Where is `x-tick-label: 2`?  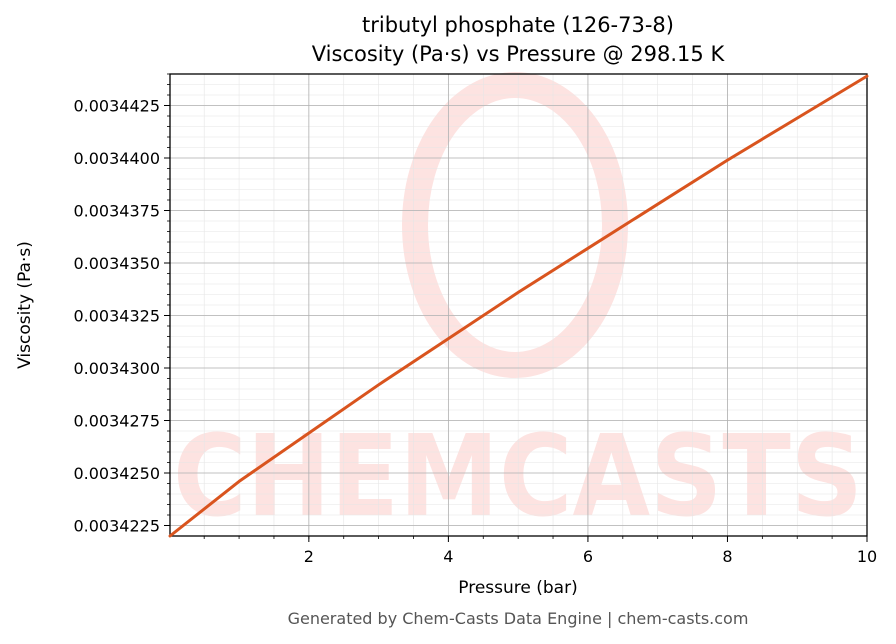 x-tick-label: 2 is located at coordinates (309, 556).